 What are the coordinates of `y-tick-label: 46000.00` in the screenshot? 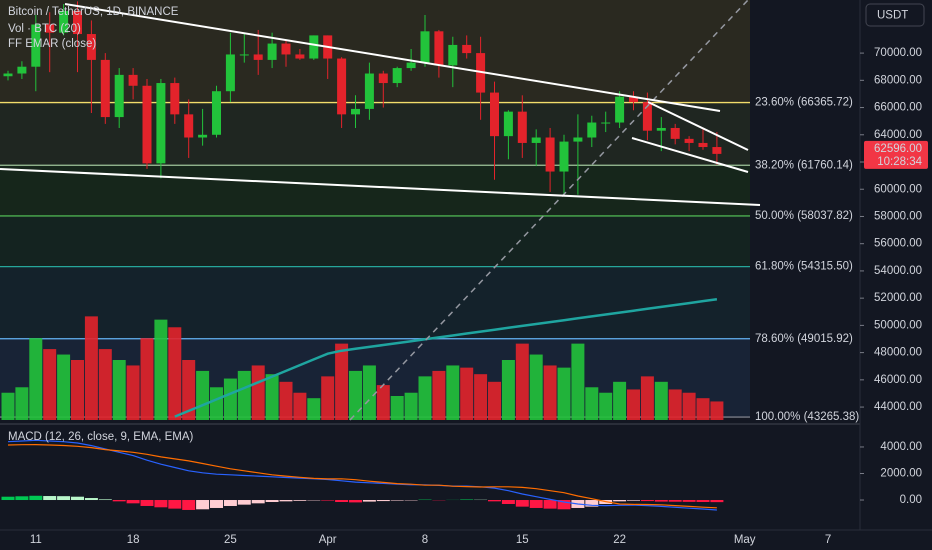 It's located at (898, 380).